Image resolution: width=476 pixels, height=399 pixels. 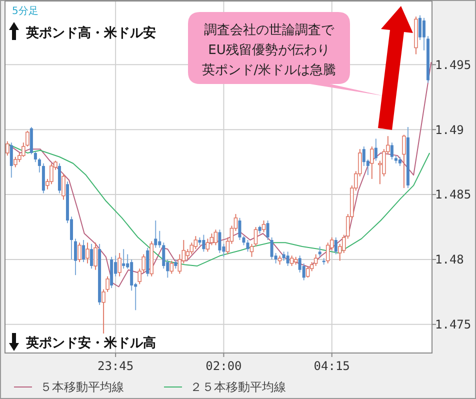 I want to click on y-tick-label: 1.48, so click(x=449, y=259).